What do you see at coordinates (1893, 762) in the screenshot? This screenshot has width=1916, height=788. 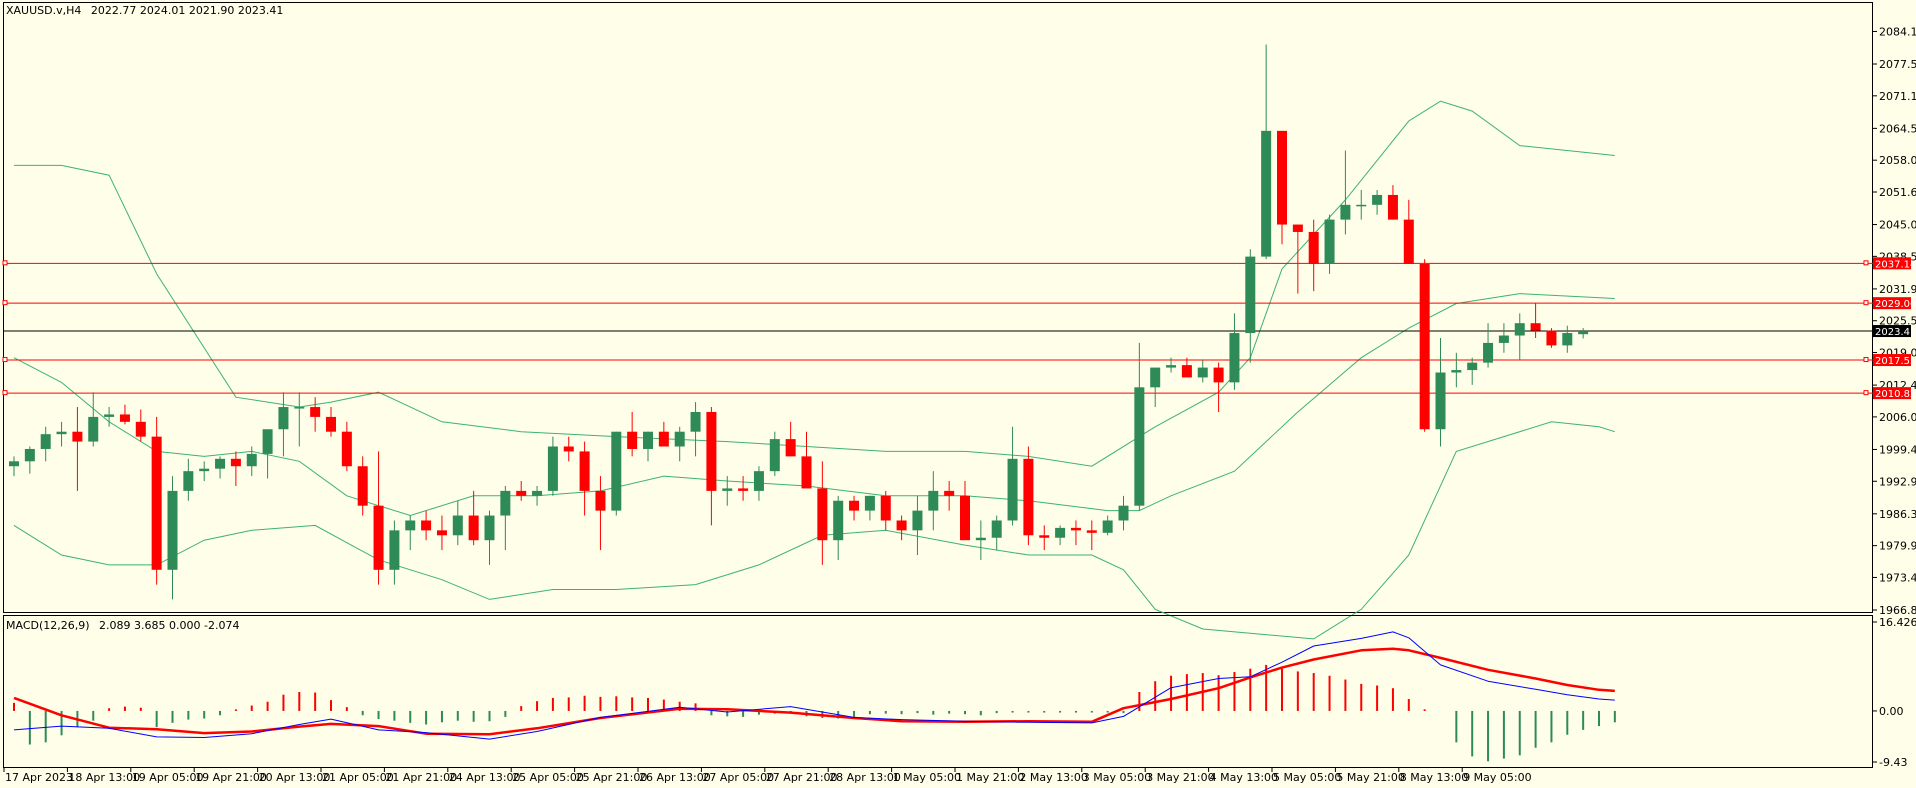 I see `macd-tick-label: -9.43` at bounding box center [1893, 762].